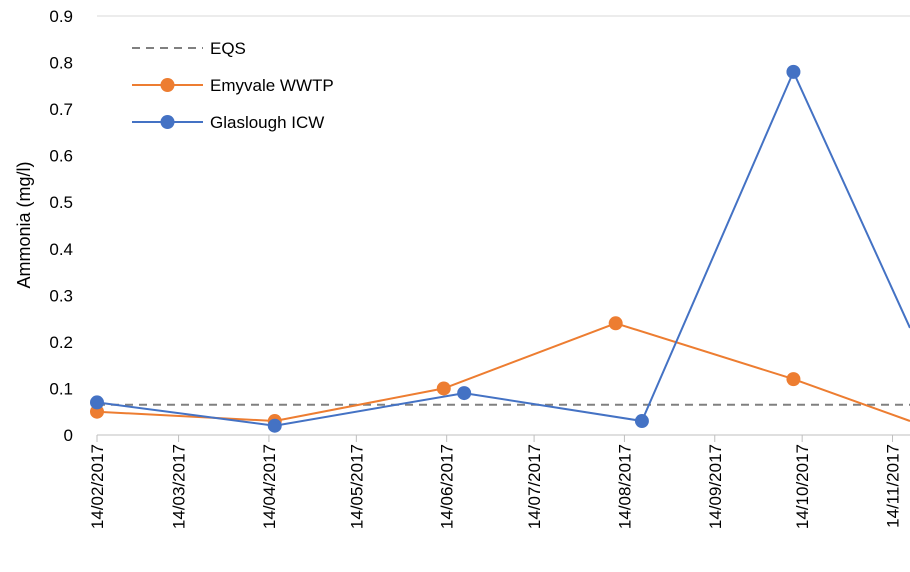 This screenshot has width=910, height=572. What do you see at coordinates (61, 388) in the screenshot?
I see `y-tick-label: 0.1` at bounding box center [61, 388].